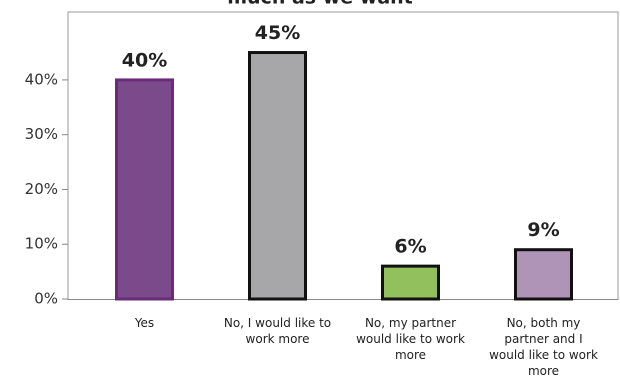 The width and height of the screenshot is (620, 383). I want to click on value-label: 9%, so click(543, 230).